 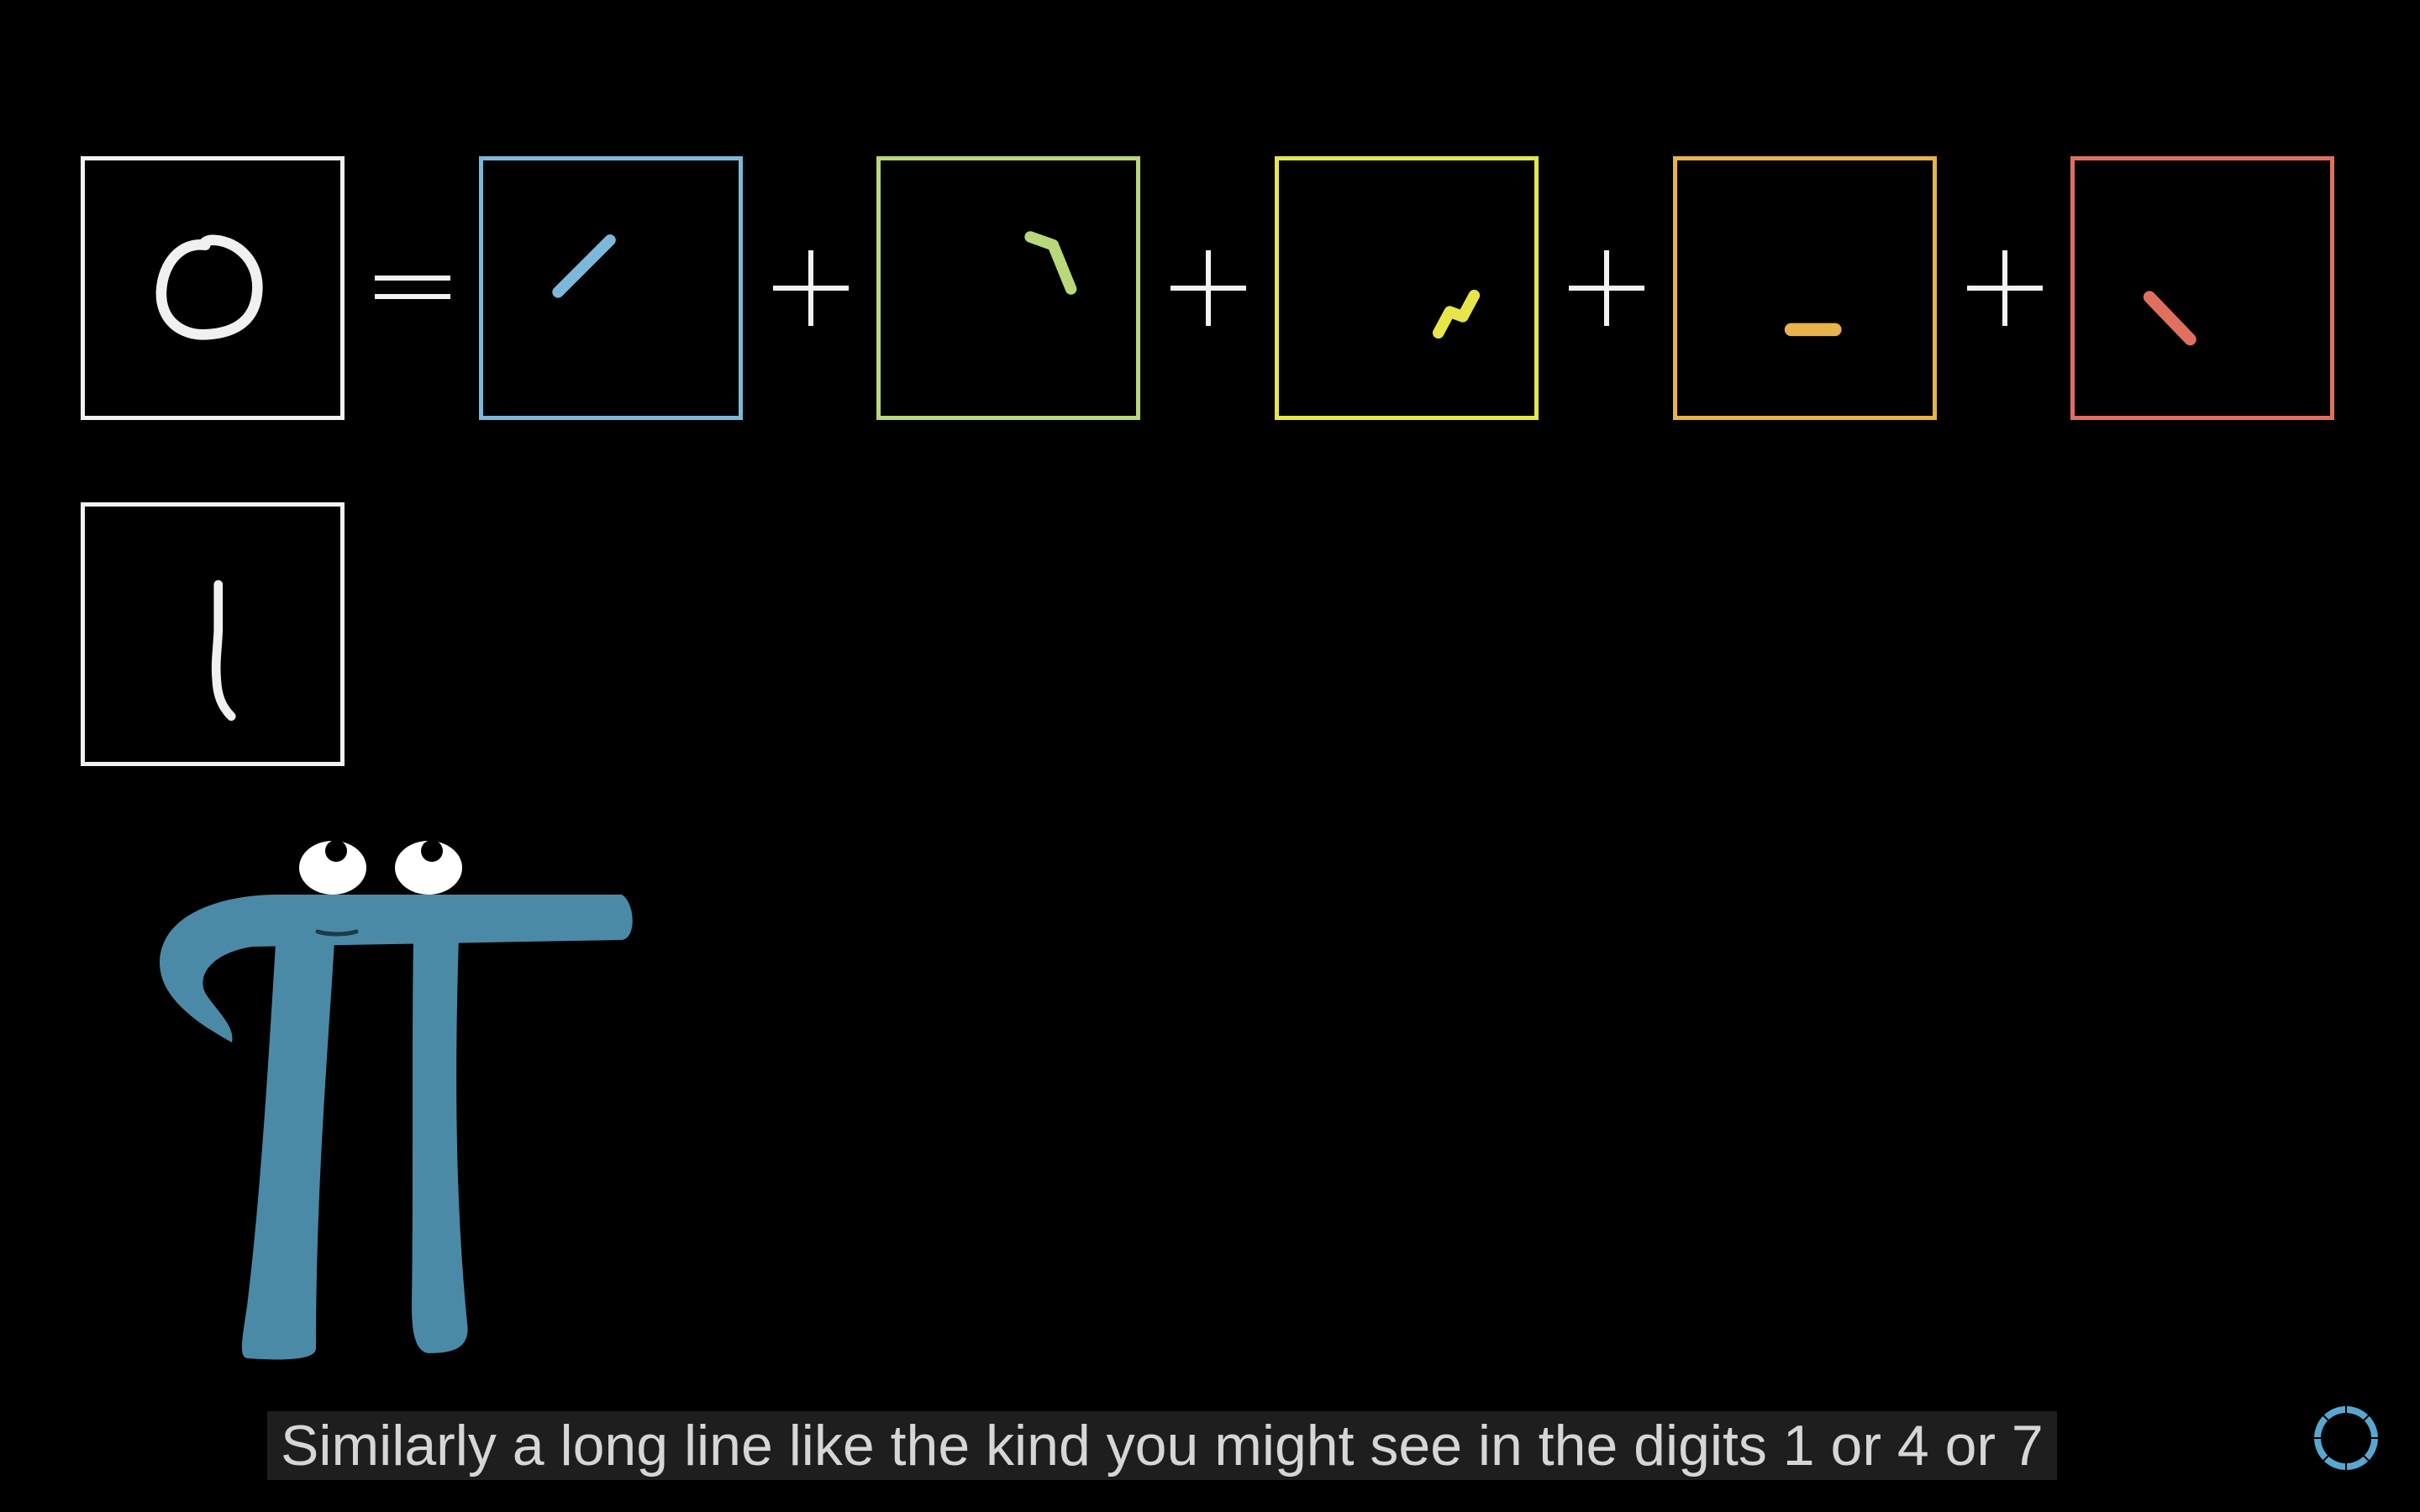 I want to click on stroke-top-left-icon, so click(x=584, y=266).